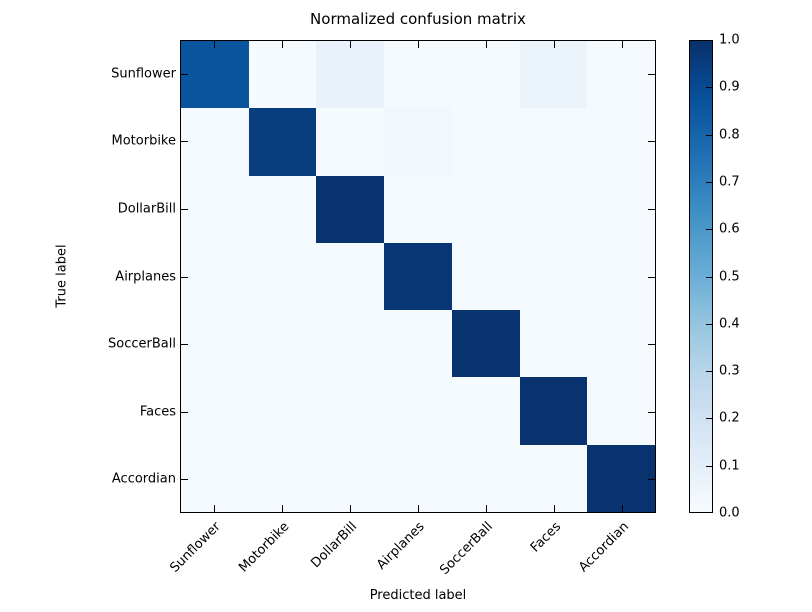  What do you see at coordinates (350, 75) in the screenshot?
I see `heatmap-cell-Sunflower-DollarBill` at bounding box center [350, 75].